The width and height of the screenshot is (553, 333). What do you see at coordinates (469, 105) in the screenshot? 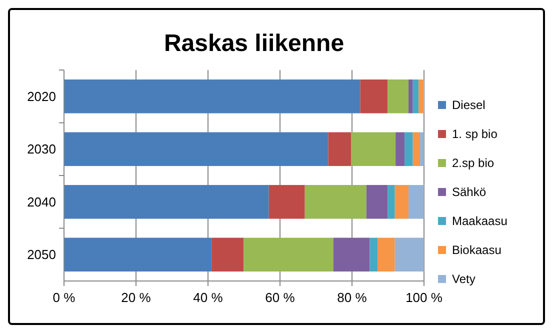
I see `legend-label: Diesel` at bounding box center [469, 105].